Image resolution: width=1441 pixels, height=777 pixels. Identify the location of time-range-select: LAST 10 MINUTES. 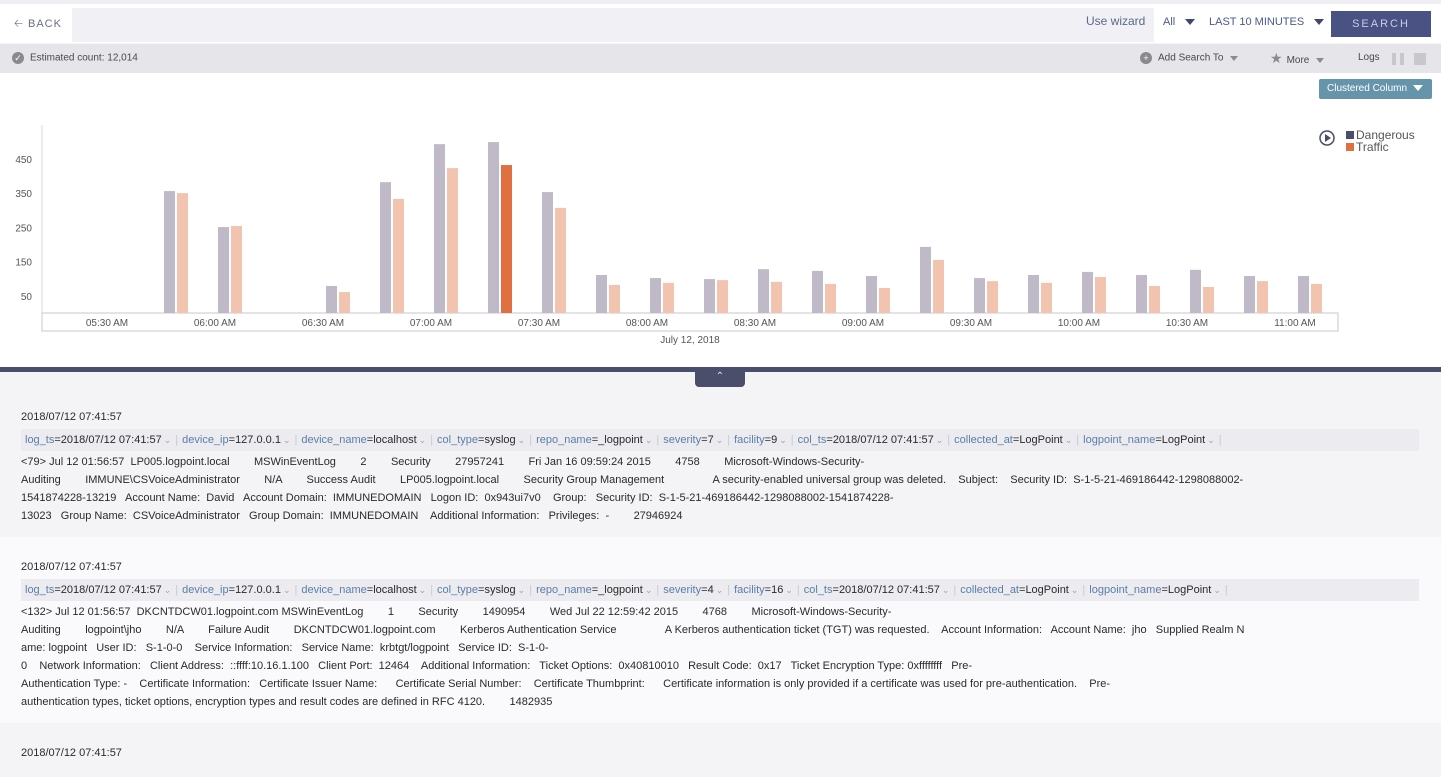
(1267, 22).